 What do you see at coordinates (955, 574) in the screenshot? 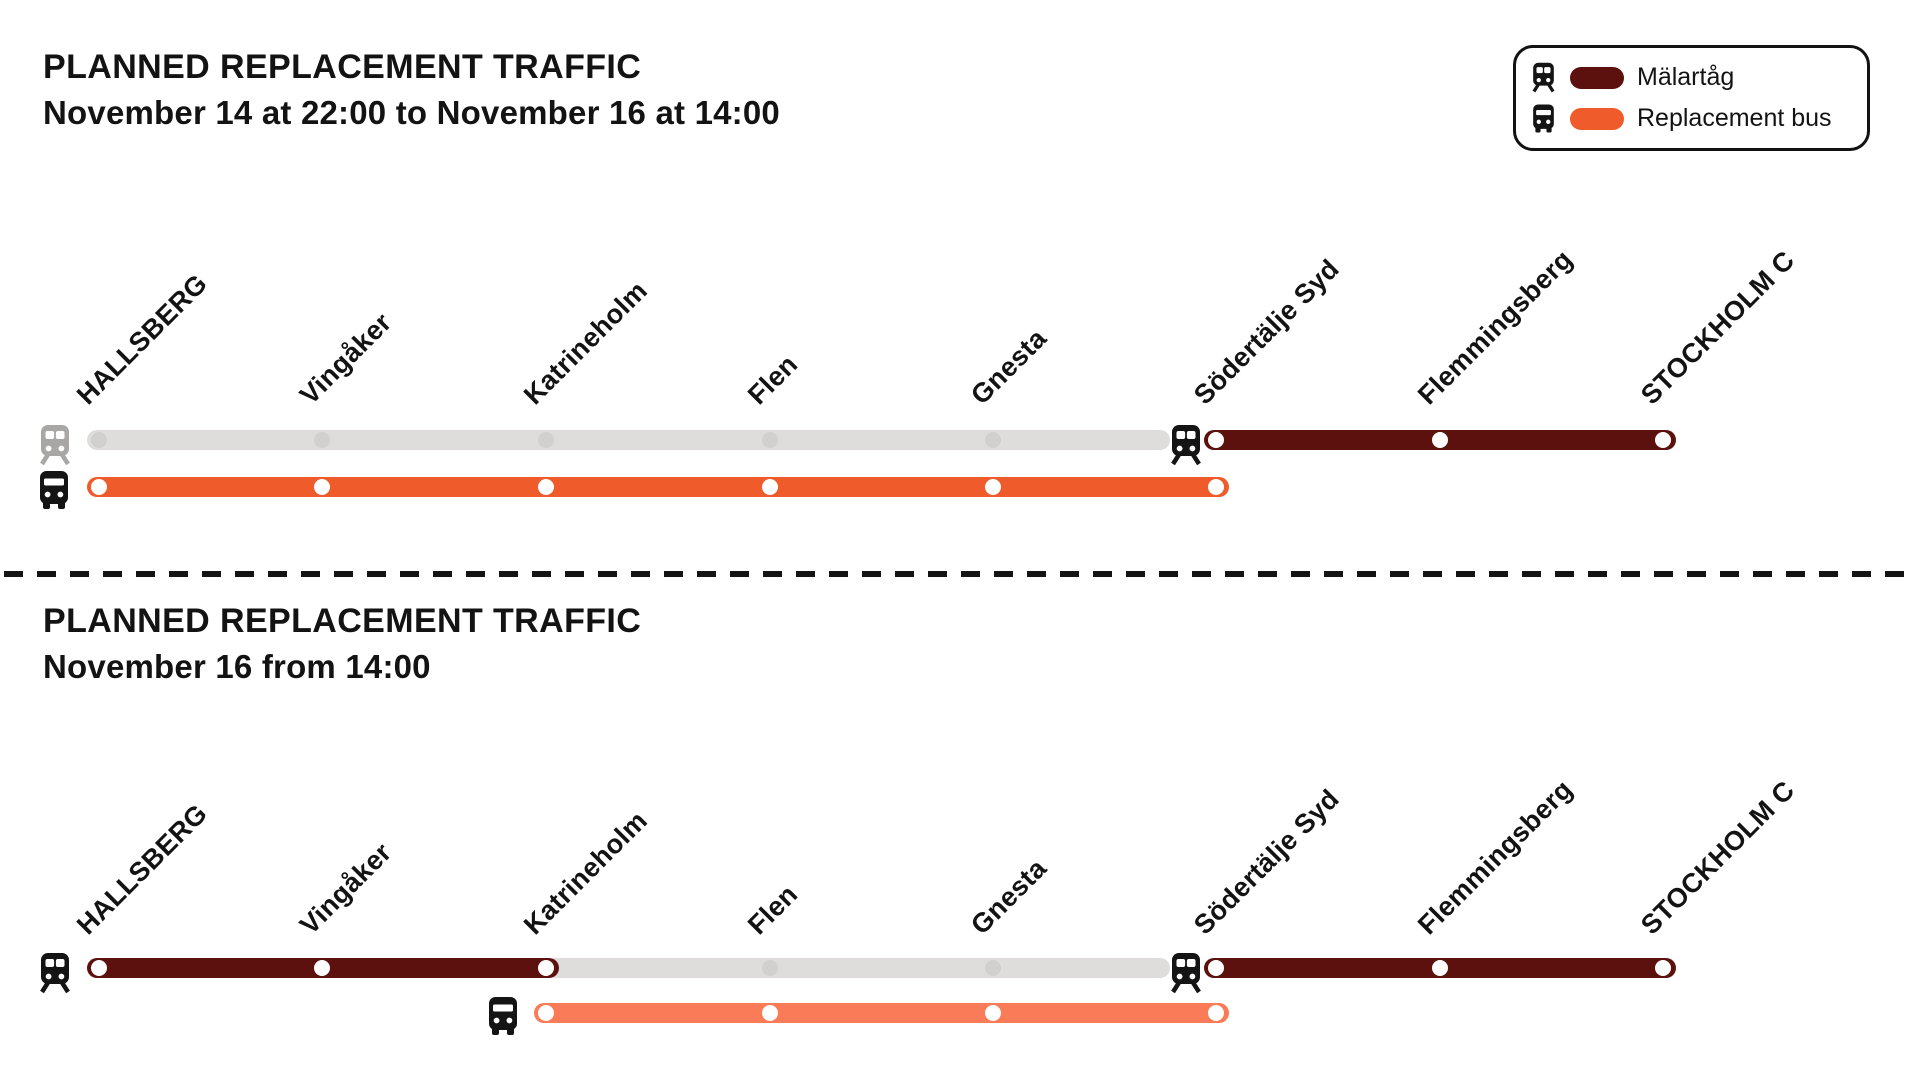
I see `dashed-divider` at bounding box center [955, 574].